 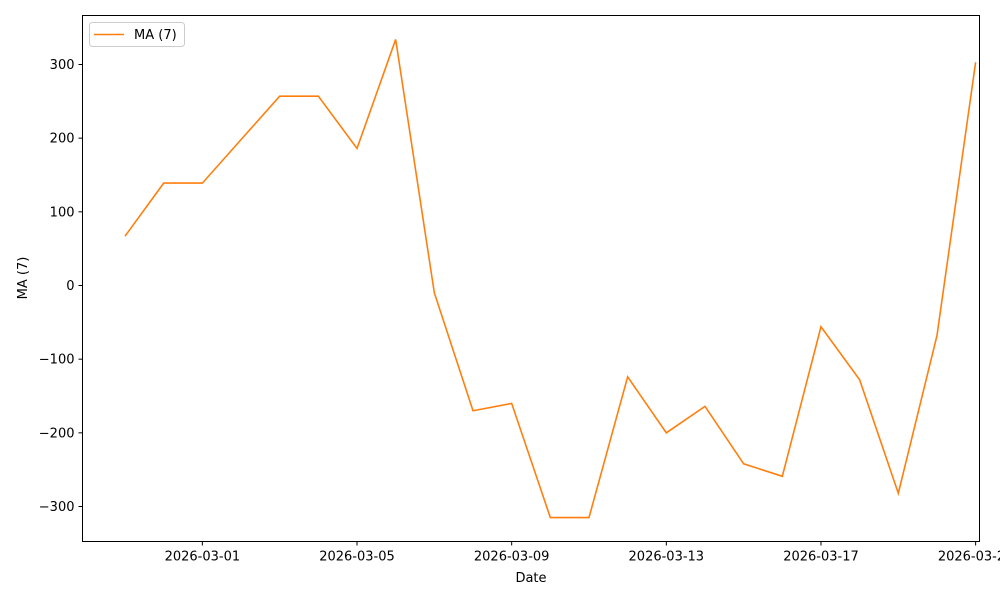 I want to click on x-tick-label: 2026-03-05, so click(x=357, y=557).